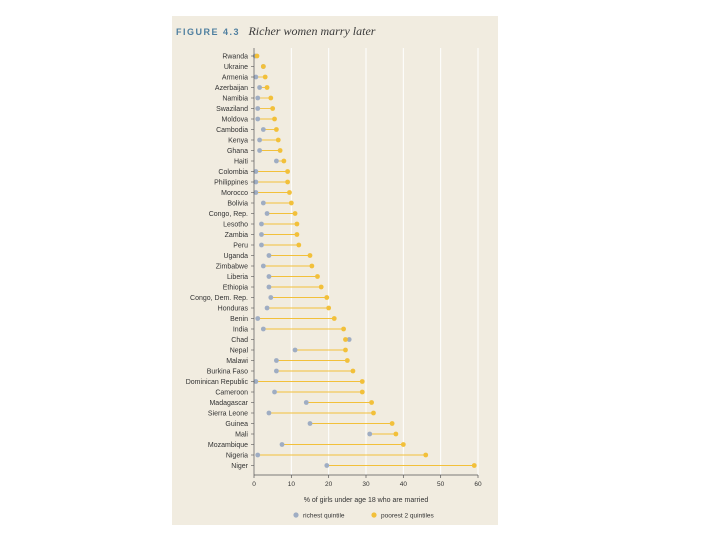  What do you see at coordinates (233, 308) in the screenshot?
I see `category-label: Honduras` at bounding box center [233, 308].